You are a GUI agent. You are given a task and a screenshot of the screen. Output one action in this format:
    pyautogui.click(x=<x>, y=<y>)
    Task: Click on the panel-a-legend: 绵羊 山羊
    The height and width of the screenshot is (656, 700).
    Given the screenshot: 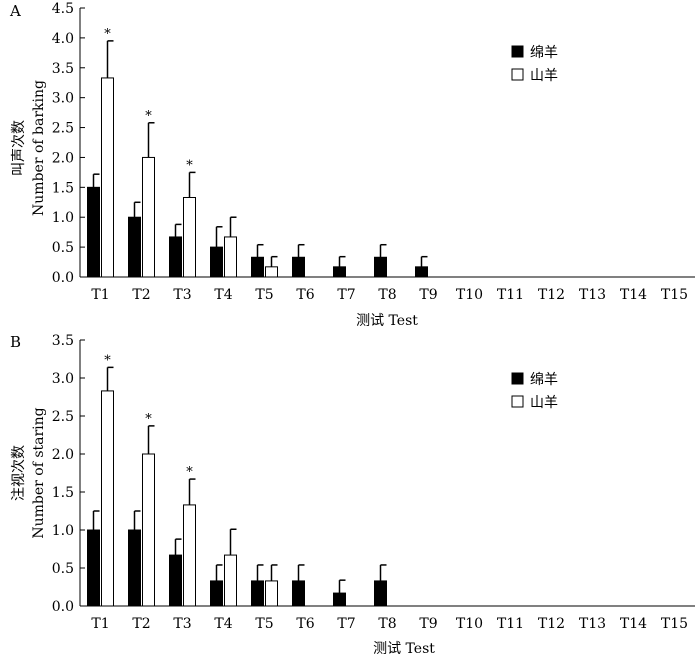 What is the action you would take?
    pyautogui.click(x=534, y=64)
    